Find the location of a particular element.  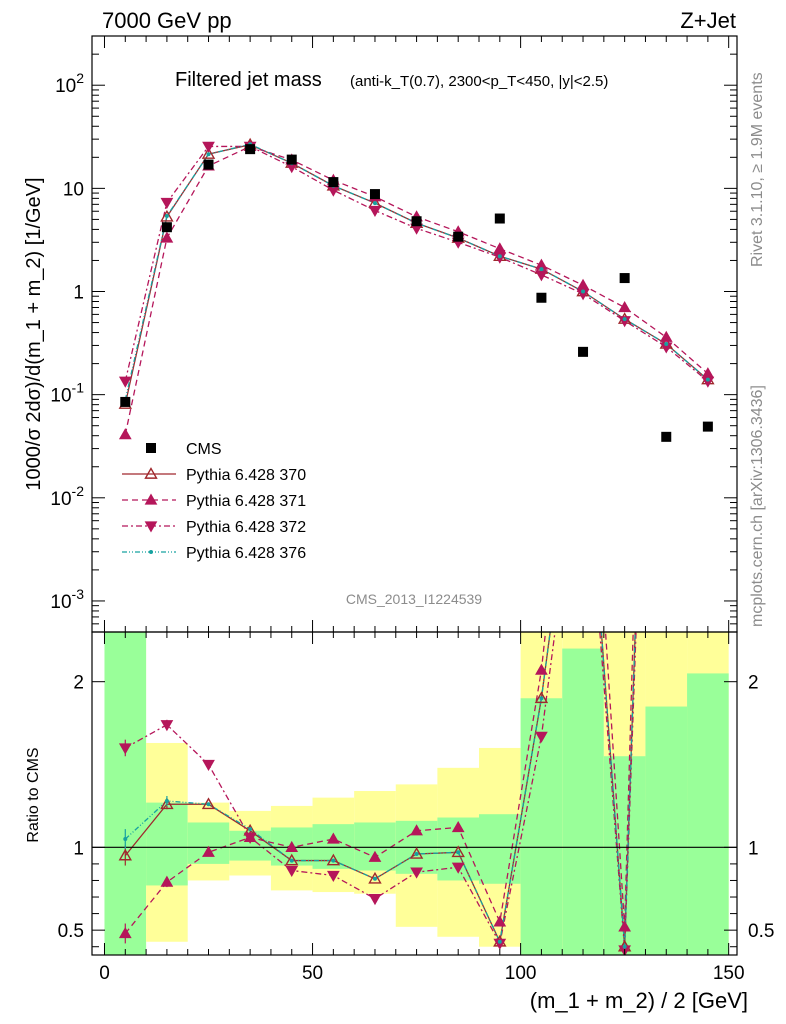

chart-subtitle: (anti-k_T(0.7), 2300<p_T<450, |y|<2.5) is located at coordinates (479, 81).